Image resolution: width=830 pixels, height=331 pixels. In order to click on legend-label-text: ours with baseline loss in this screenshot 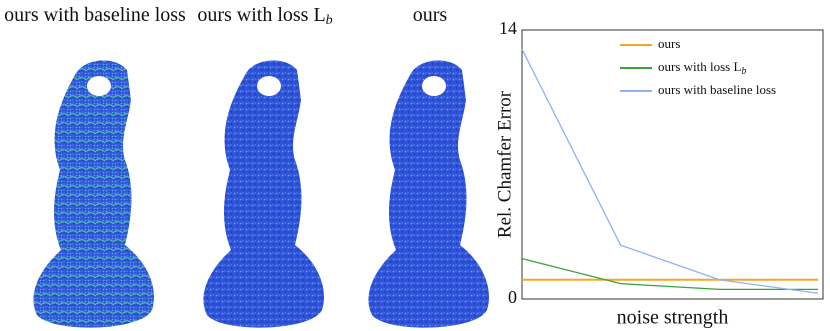, I will do `click(717, 89)`.